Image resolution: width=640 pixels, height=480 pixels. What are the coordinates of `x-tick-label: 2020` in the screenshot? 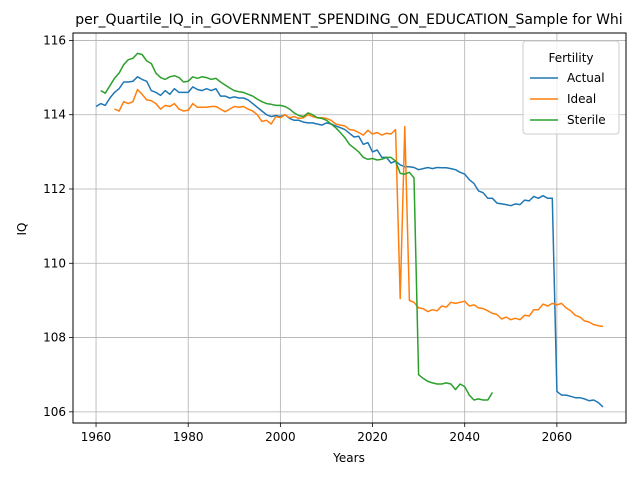 It's located at (372, 437).